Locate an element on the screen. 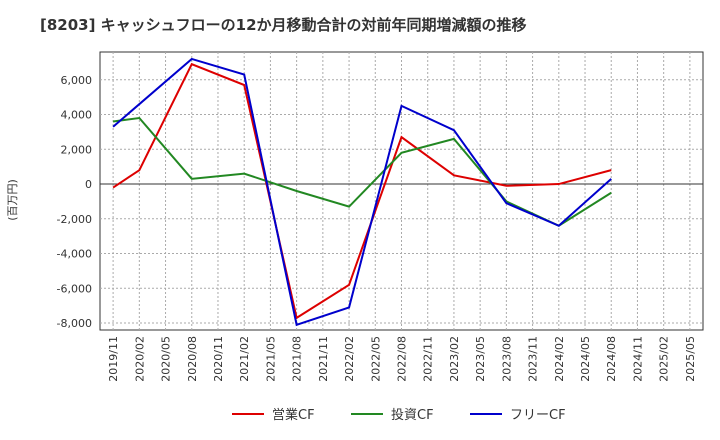 Image resolution: width=720 pixels, height=440 pixels. x-tick-label: 2020/02 is located at coordinates (139, 359).